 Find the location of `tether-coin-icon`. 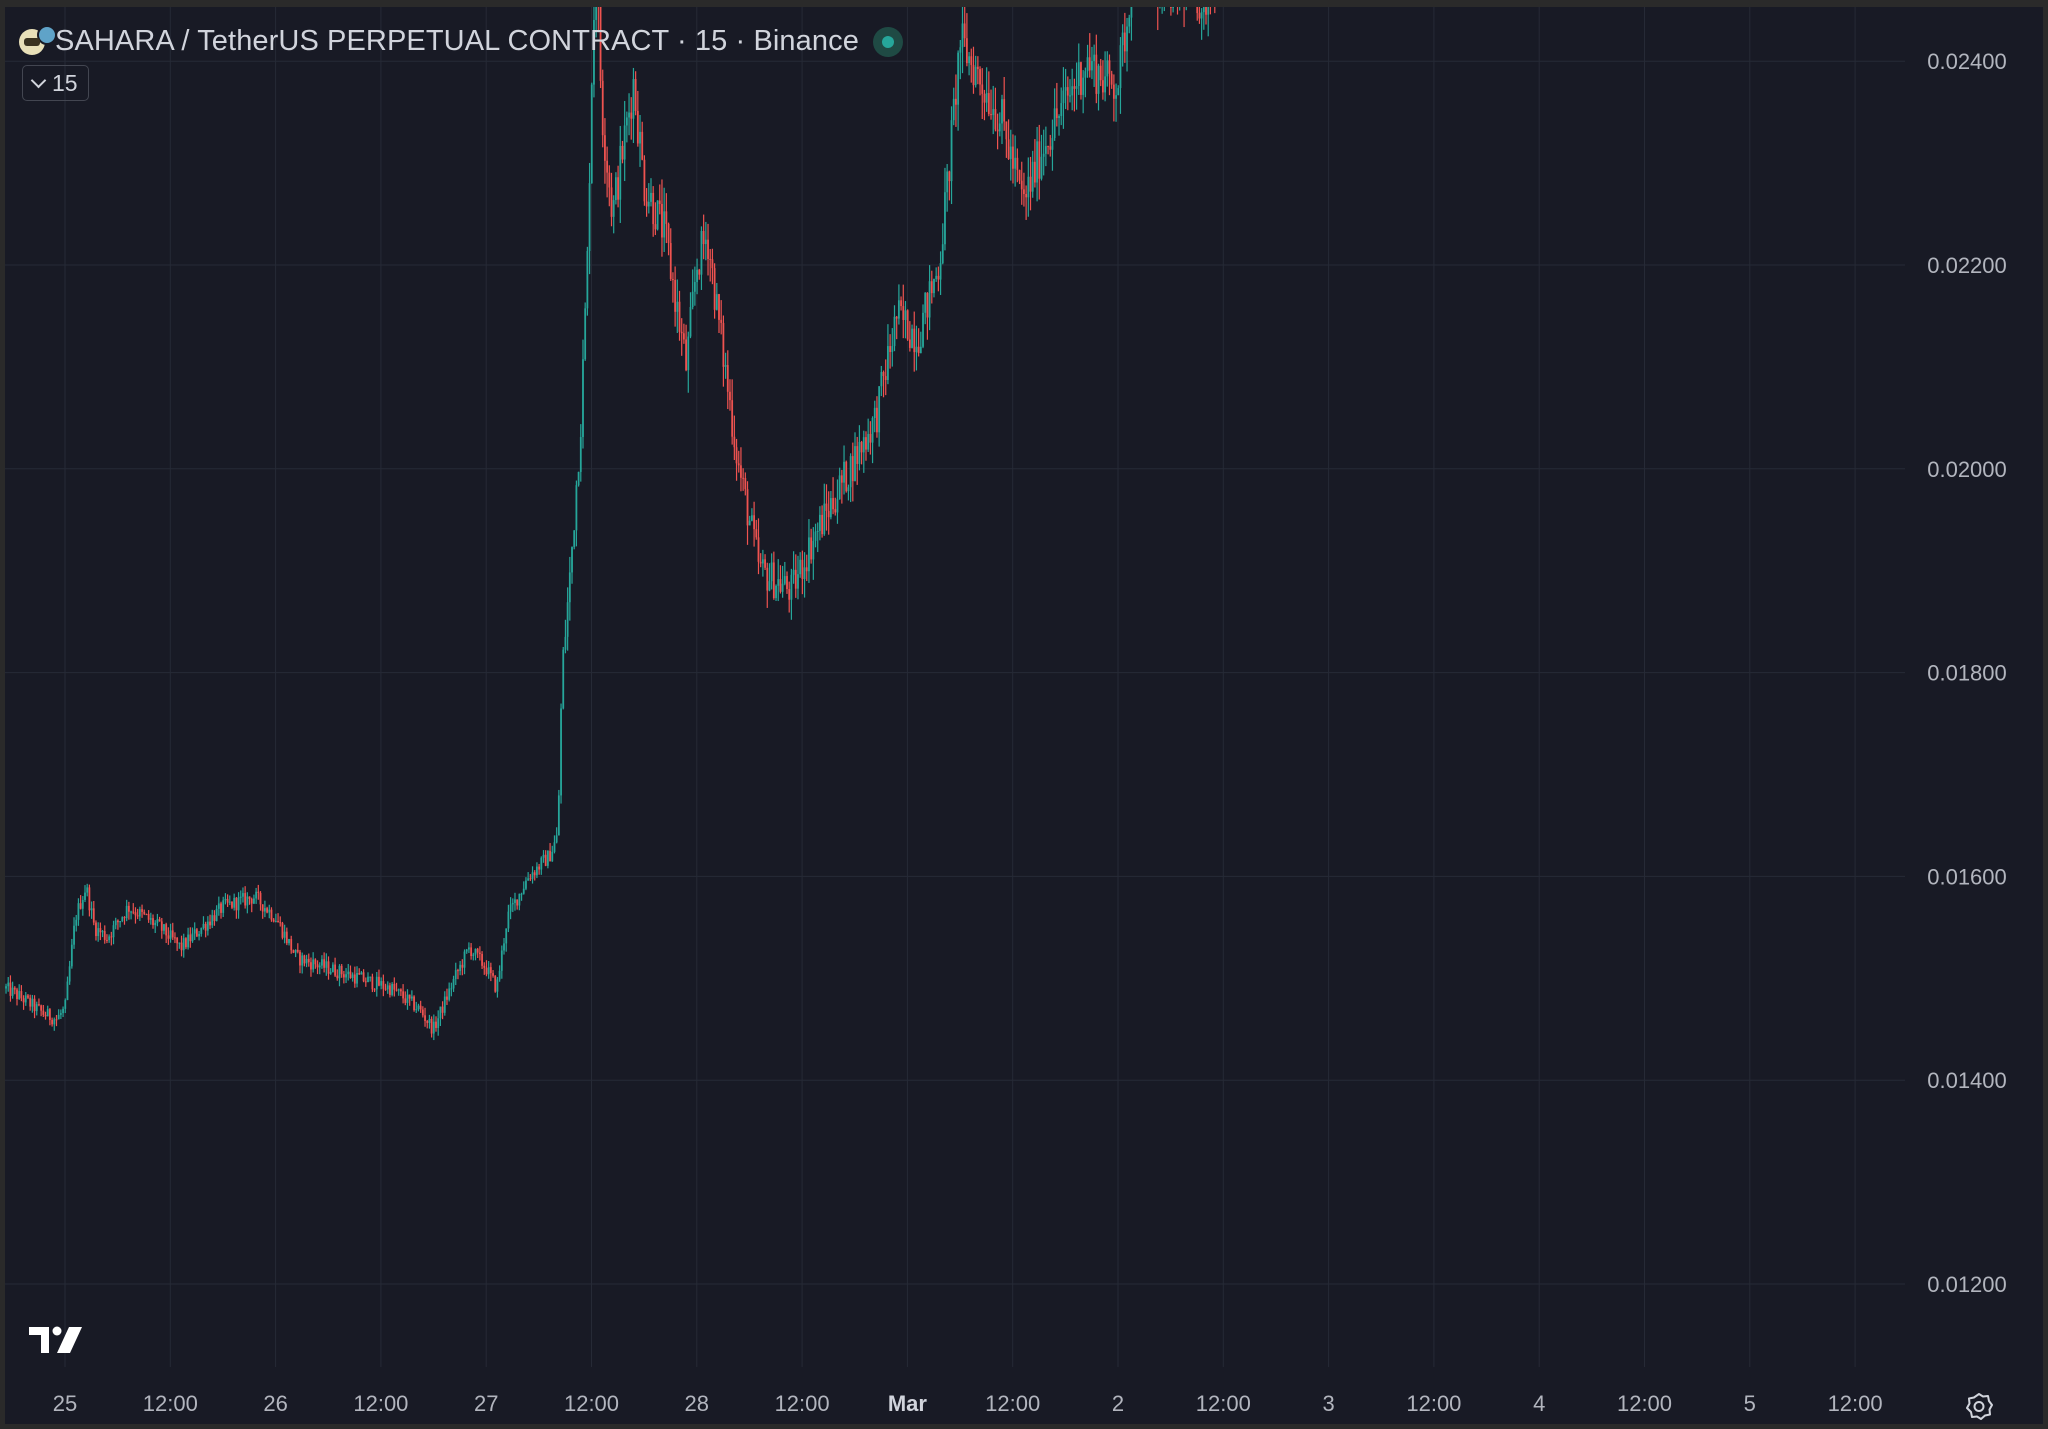

tether-coin-icon is located at coordinates (47, 34).